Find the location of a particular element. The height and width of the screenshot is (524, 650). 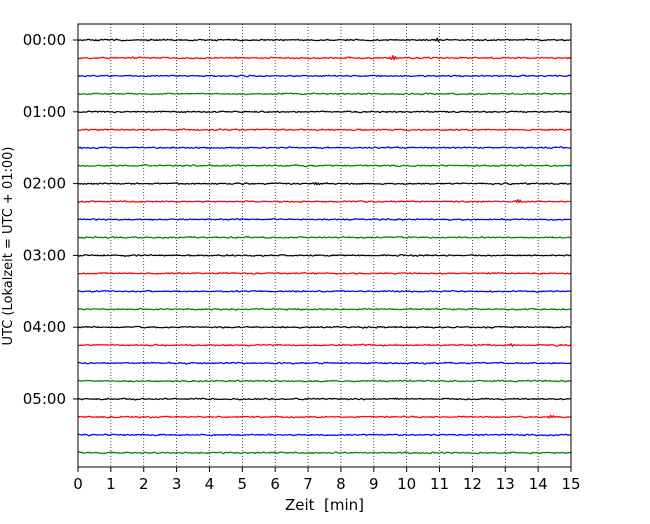

x-tick-label: 12 is located at coordinates (472, 484).